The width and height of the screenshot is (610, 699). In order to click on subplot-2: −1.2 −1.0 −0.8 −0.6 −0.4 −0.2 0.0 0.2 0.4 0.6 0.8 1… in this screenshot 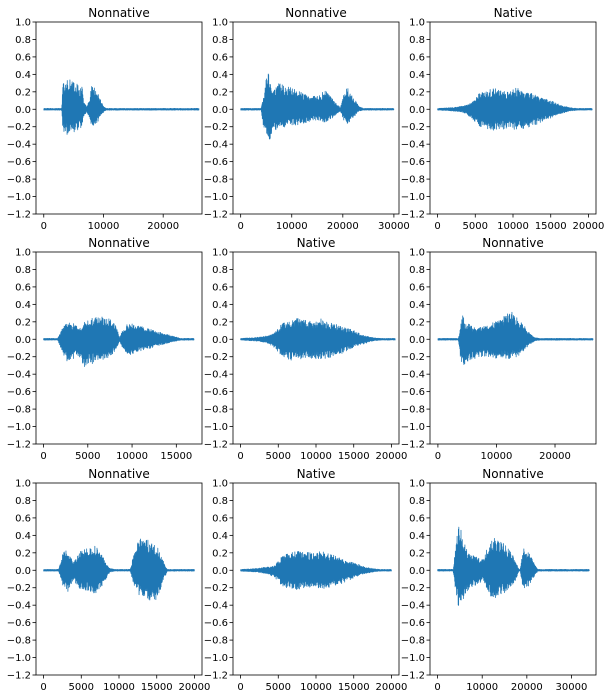, I will do `click(307, 119)`.